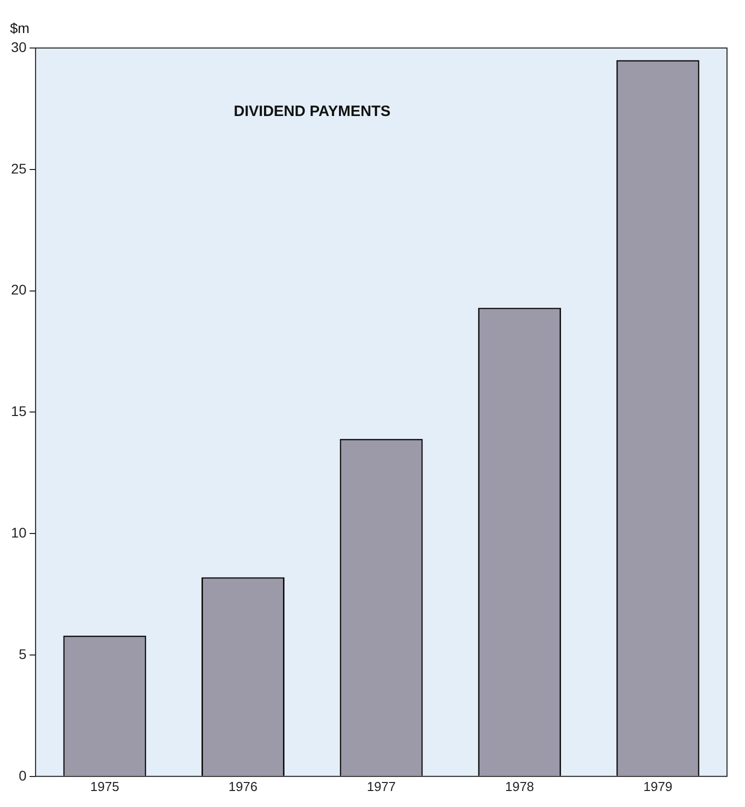 This screenshot has width=745, height=807. Describe the element at coordinates (381, 786) in the screenshot. I see `x-tick-label: 1977` at that location.